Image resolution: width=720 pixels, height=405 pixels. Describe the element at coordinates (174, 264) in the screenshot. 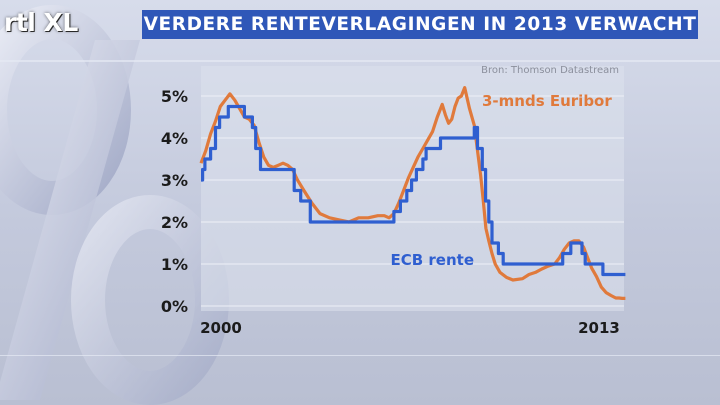

I see `y-tick-label: 1%` at that location.